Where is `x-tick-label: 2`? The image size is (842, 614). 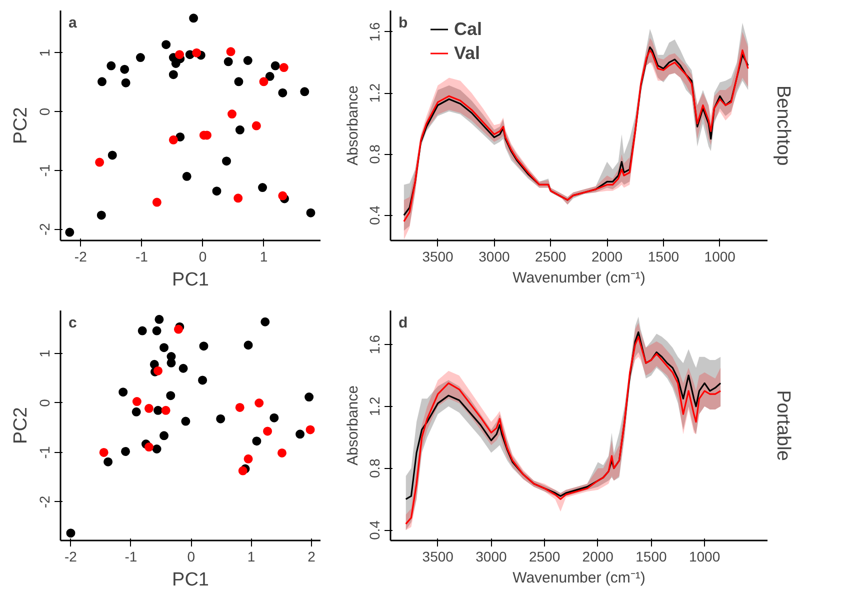
x-tick-label: 2 is located at coordinates (312, 556).